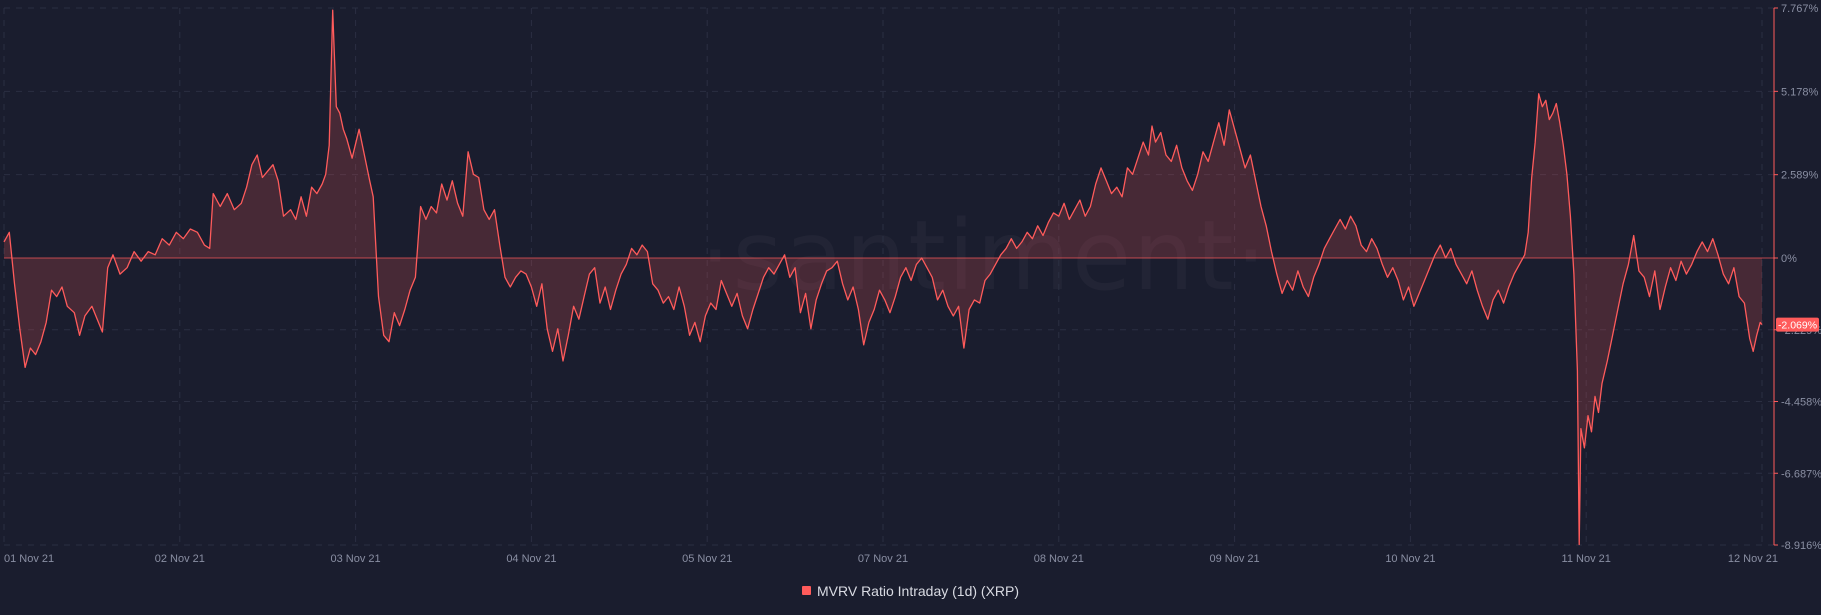 This screenshot has height=615, width=1821. Describe the element at coordinates (180, 559) in the screenshot. I see `x-tick-label-1: 02 Nov 21` at that location.